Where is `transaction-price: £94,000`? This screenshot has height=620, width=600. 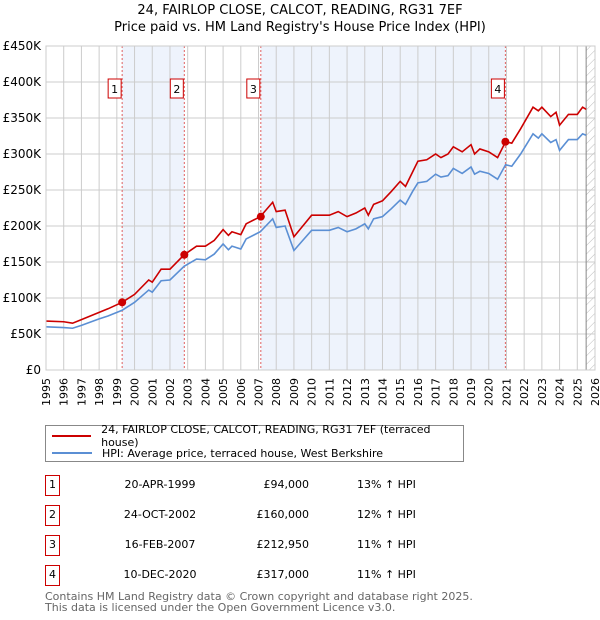 transaction-price: £94,000 is located at coordinates (286, 484).